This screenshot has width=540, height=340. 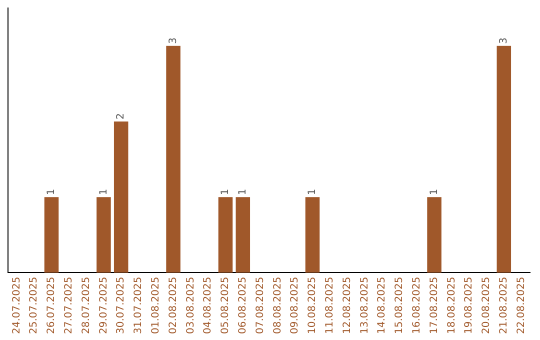 What do you see at coordinates (330, 305) in the screenshot?
I see `x-tick-label: 11.08.2025` at bounding box center [330, 305].